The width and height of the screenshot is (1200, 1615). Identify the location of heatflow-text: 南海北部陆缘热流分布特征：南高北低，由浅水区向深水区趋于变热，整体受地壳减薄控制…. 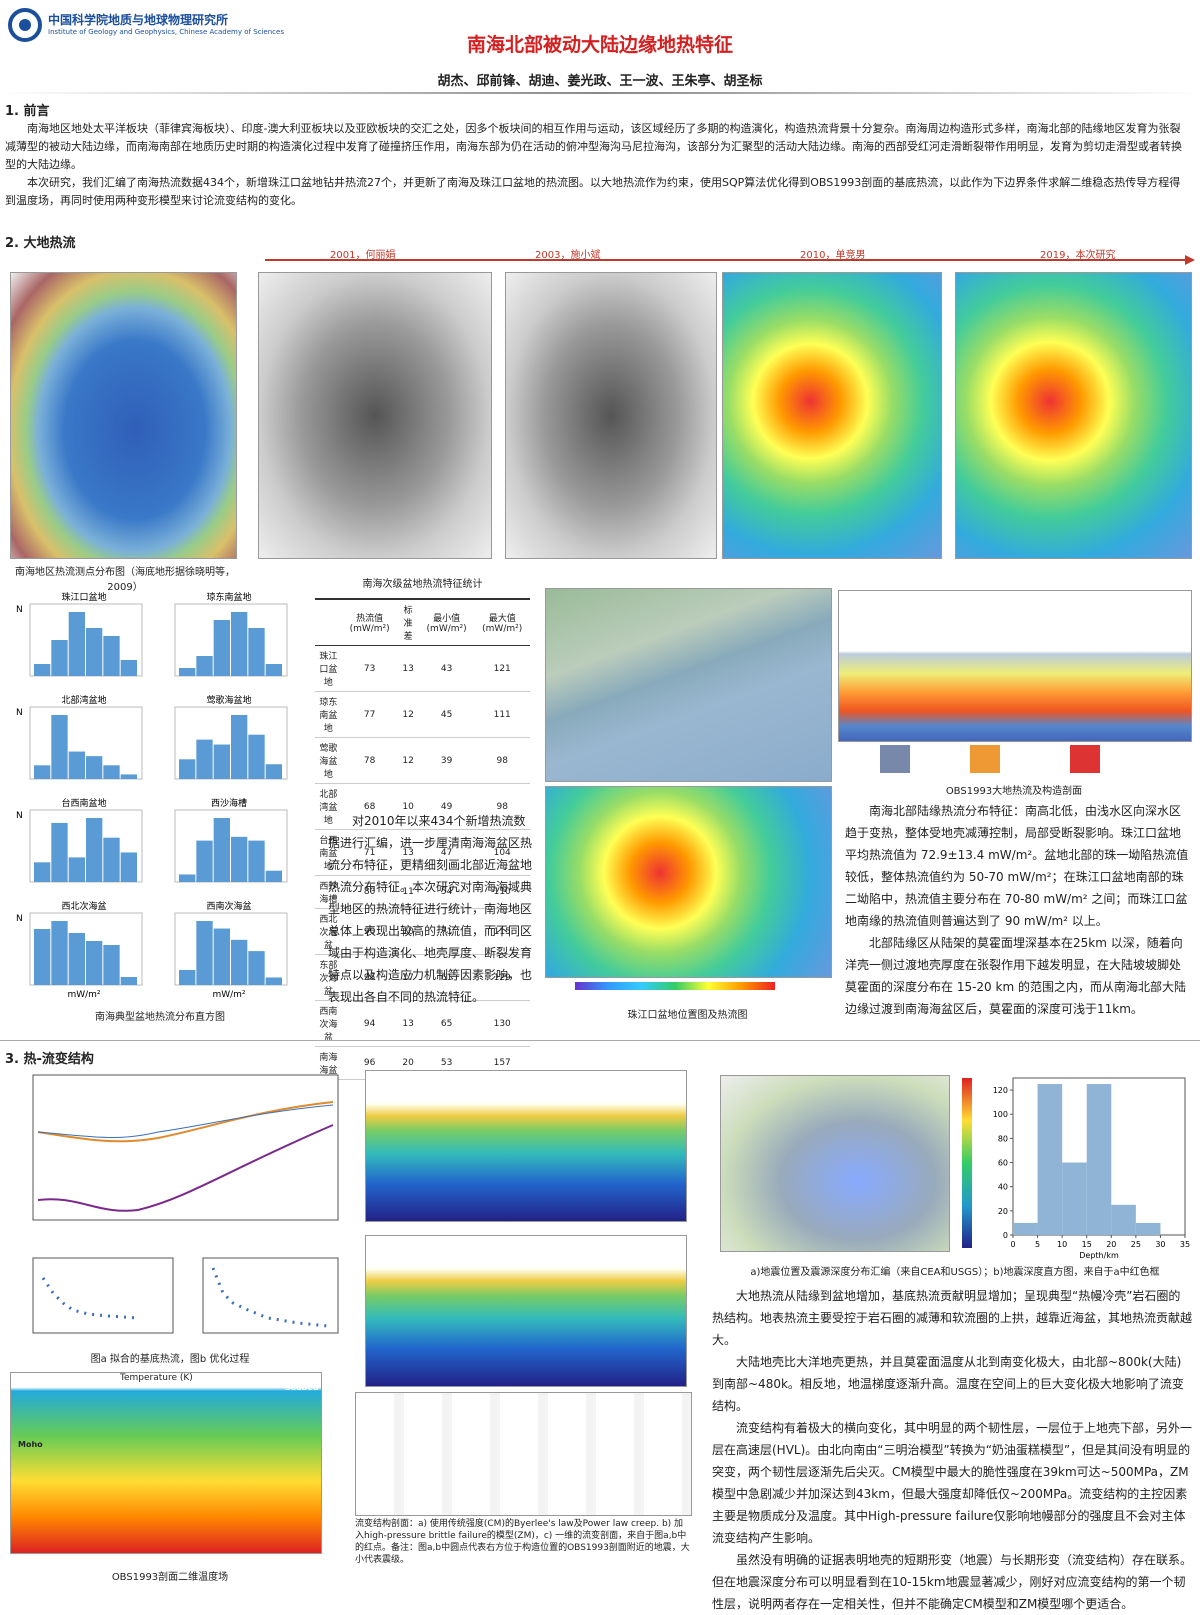
(1017, 910).